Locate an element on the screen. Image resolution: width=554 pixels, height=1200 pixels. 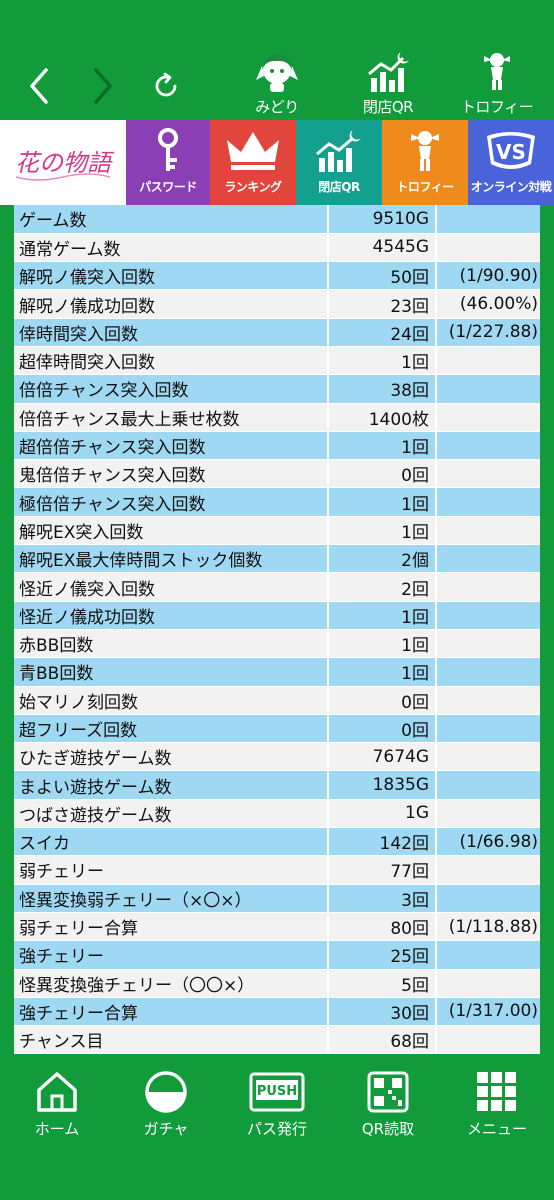
stat-value: 30回 is located at coordinates (382, 1012).